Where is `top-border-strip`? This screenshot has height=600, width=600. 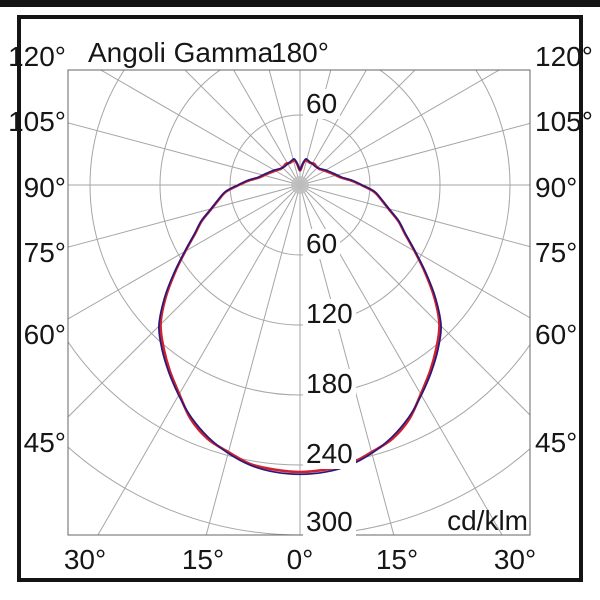
top-border-strip is located at coordinates (300, 3).